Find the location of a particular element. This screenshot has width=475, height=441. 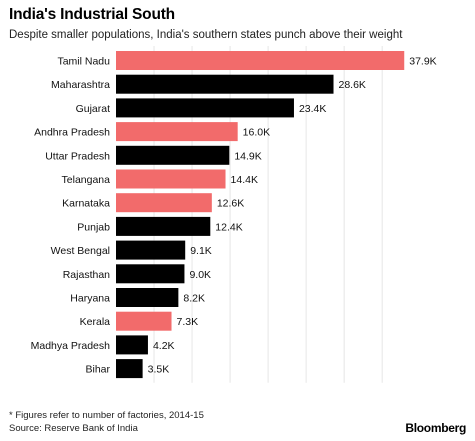

value-label: 23.4K is located at coordinates (312, 109).